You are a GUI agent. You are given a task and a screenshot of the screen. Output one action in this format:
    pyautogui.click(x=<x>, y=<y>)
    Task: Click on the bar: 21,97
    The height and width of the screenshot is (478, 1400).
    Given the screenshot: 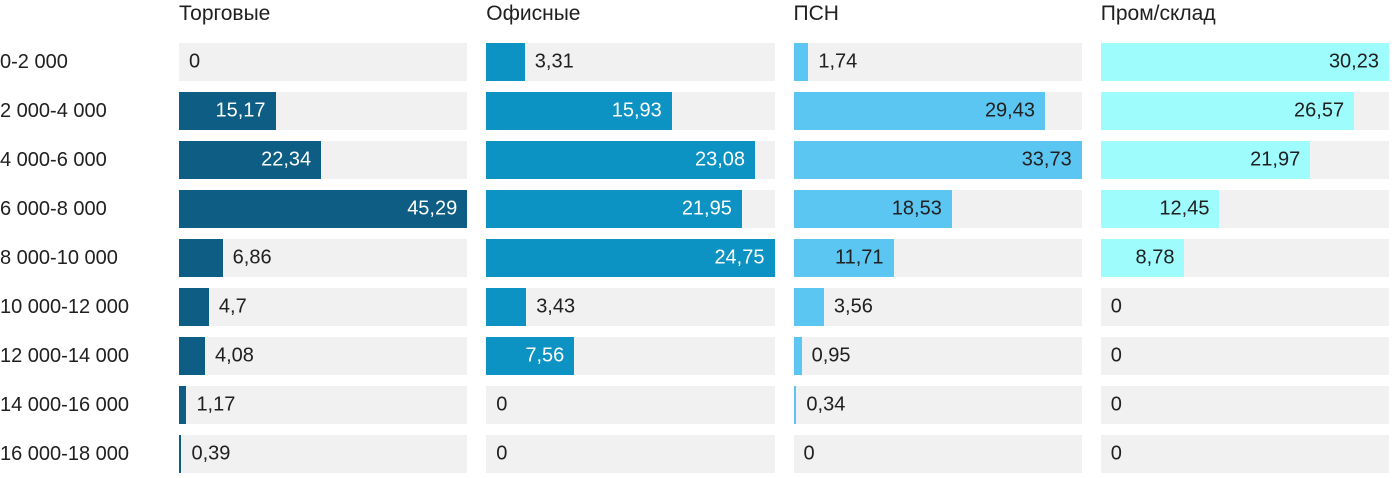 What is the action you would take?
    pyautogui.click(x=1205, y=159)
    